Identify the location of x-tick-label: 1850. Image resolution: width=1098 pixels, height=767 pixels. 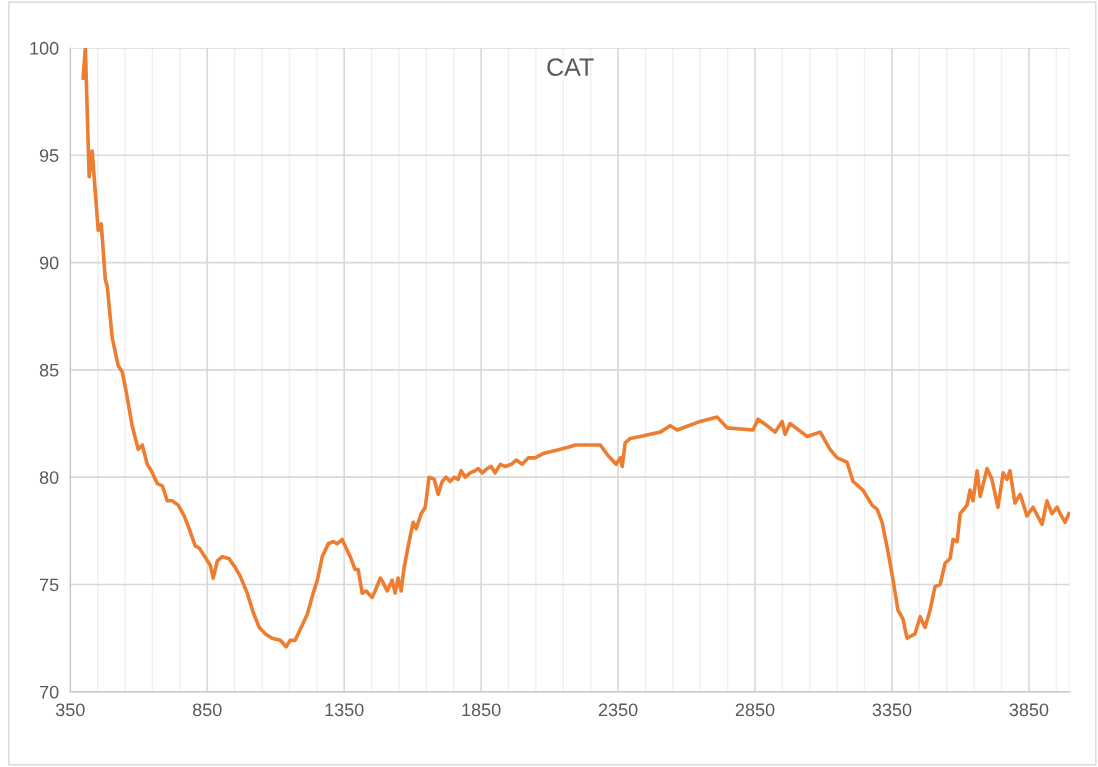
(481, 710).